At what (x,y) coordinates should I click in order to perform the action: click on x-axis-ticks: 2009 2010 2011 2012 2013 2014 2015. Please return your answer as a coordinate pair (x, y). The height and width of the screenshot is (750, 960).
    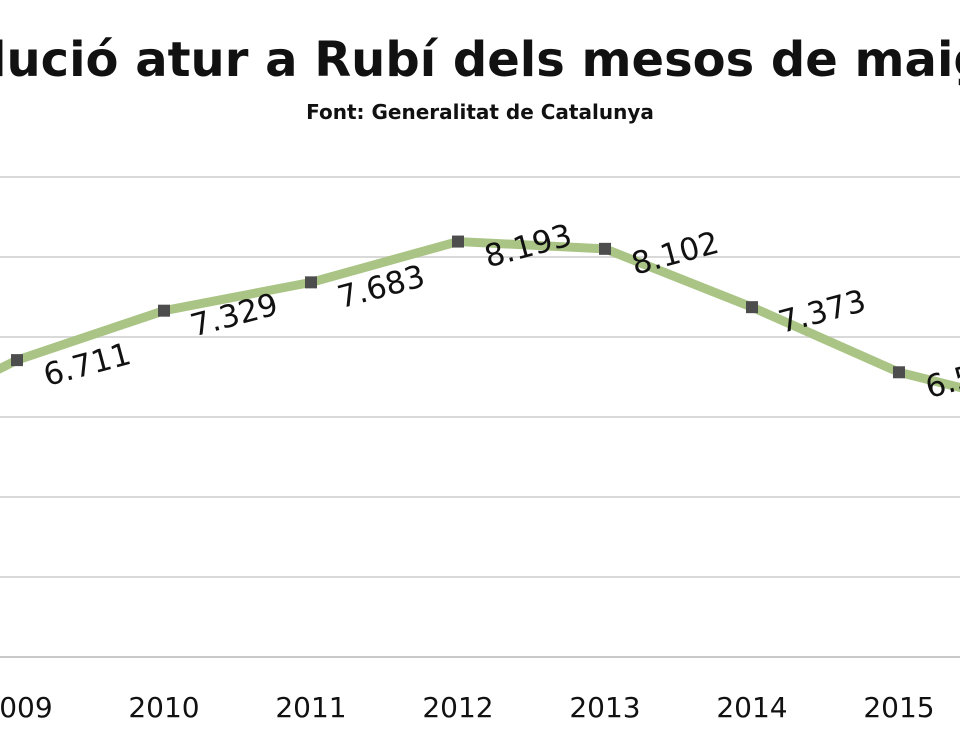
    Looking at the image, I should click on (467, 707).